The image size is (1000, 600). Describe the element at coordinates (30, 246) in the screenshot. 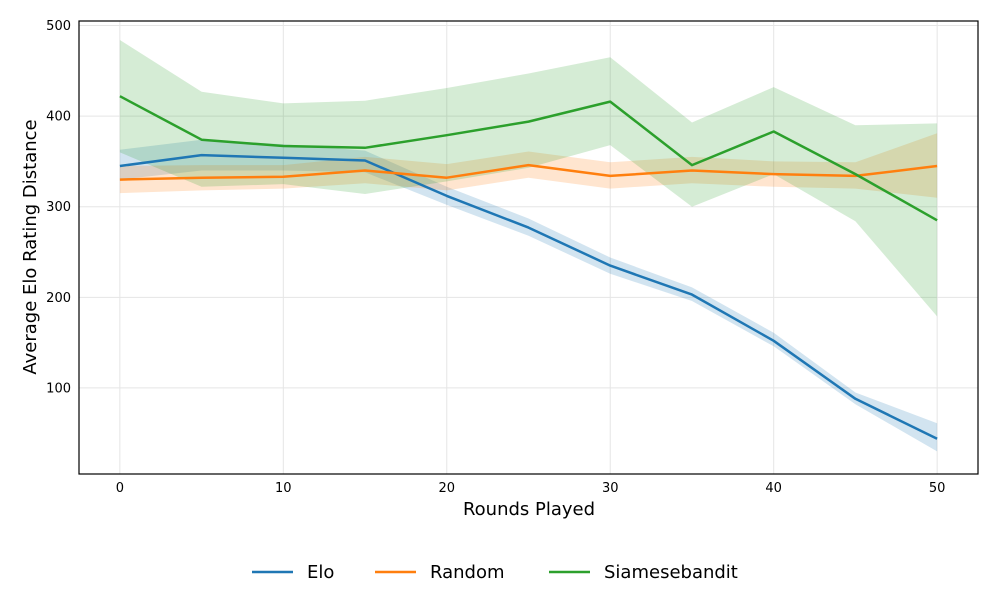

I see `y-axis-title: Average Elo Rating Distance` at that location.